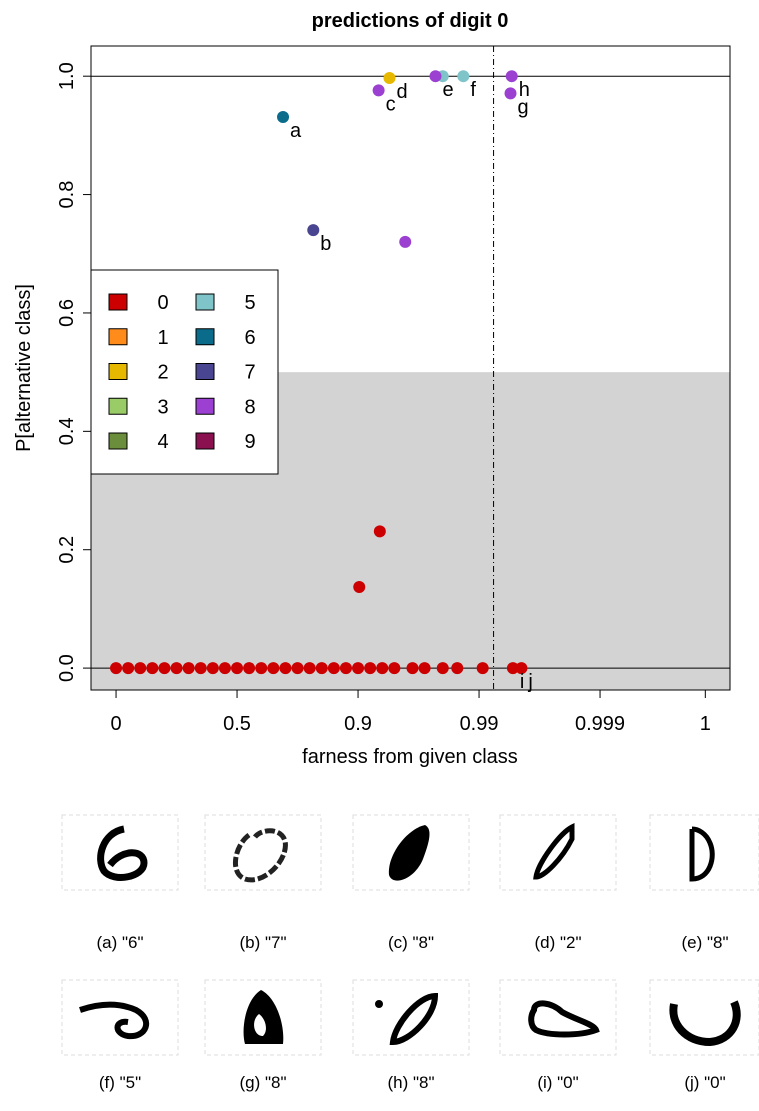 Image resolution: width=759 pixels, height=1111 pixels. What do you see at coordinates (262, 942) in the screenshot?
I see `image-caption: (b) "7"` at bounding box center [262, 942].